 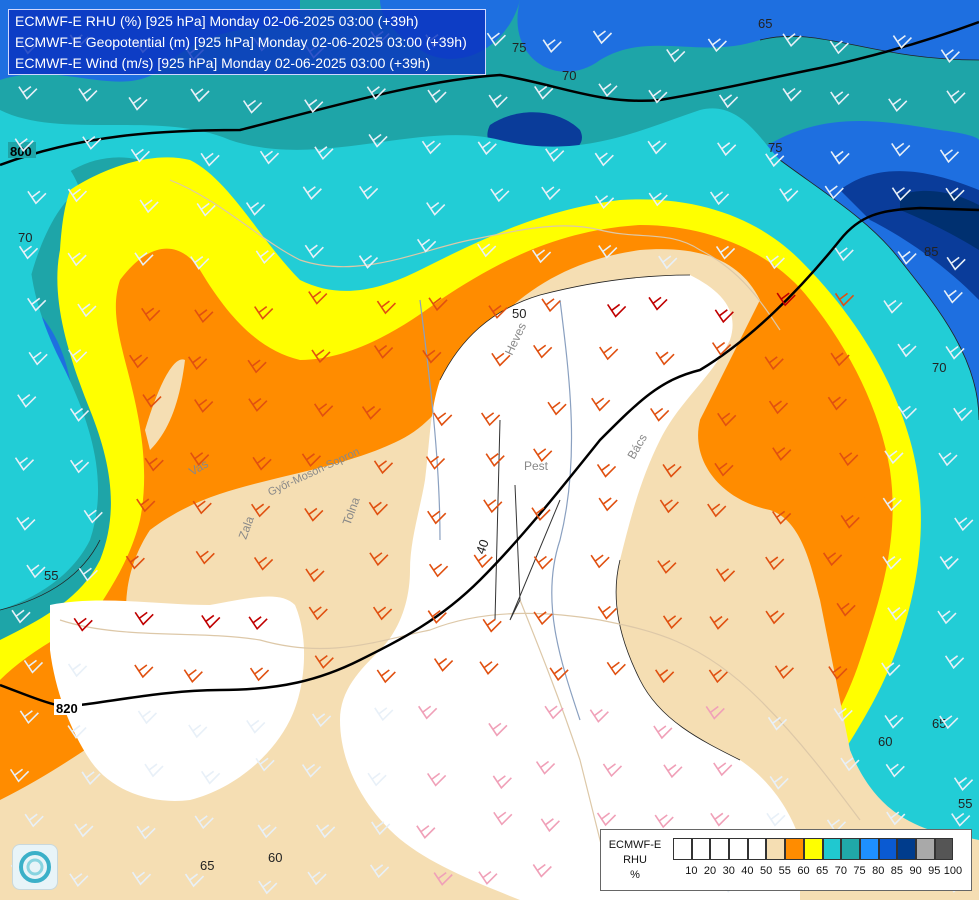 I want to click on legend-tick-label: 30, so click(x=728, y=871).